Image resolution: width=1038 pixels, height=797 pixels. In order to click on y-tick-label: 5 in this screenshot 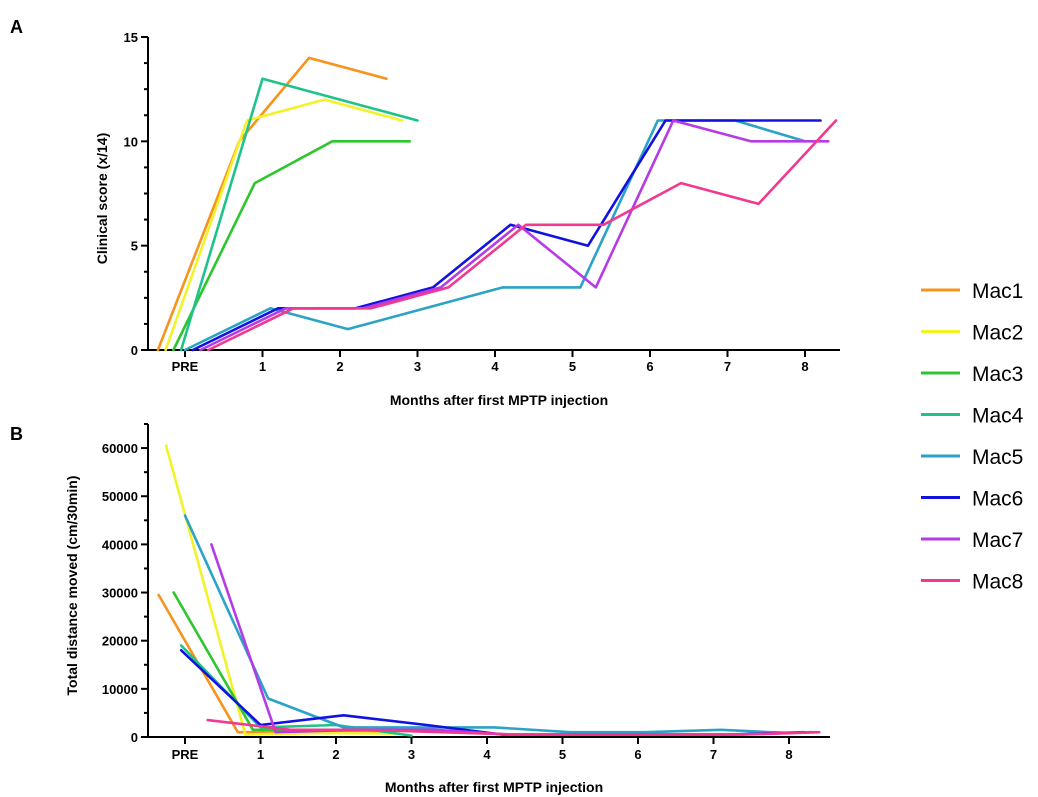, I will do `click(134, 246)`.